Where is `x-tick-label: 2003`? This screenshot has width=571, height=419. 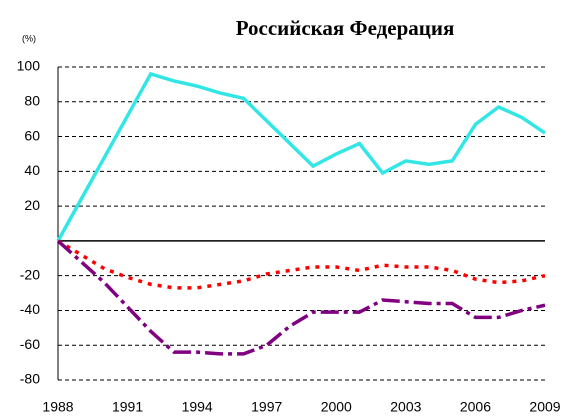 x-tick-label: 2003 is located at coordinates (405, 407).